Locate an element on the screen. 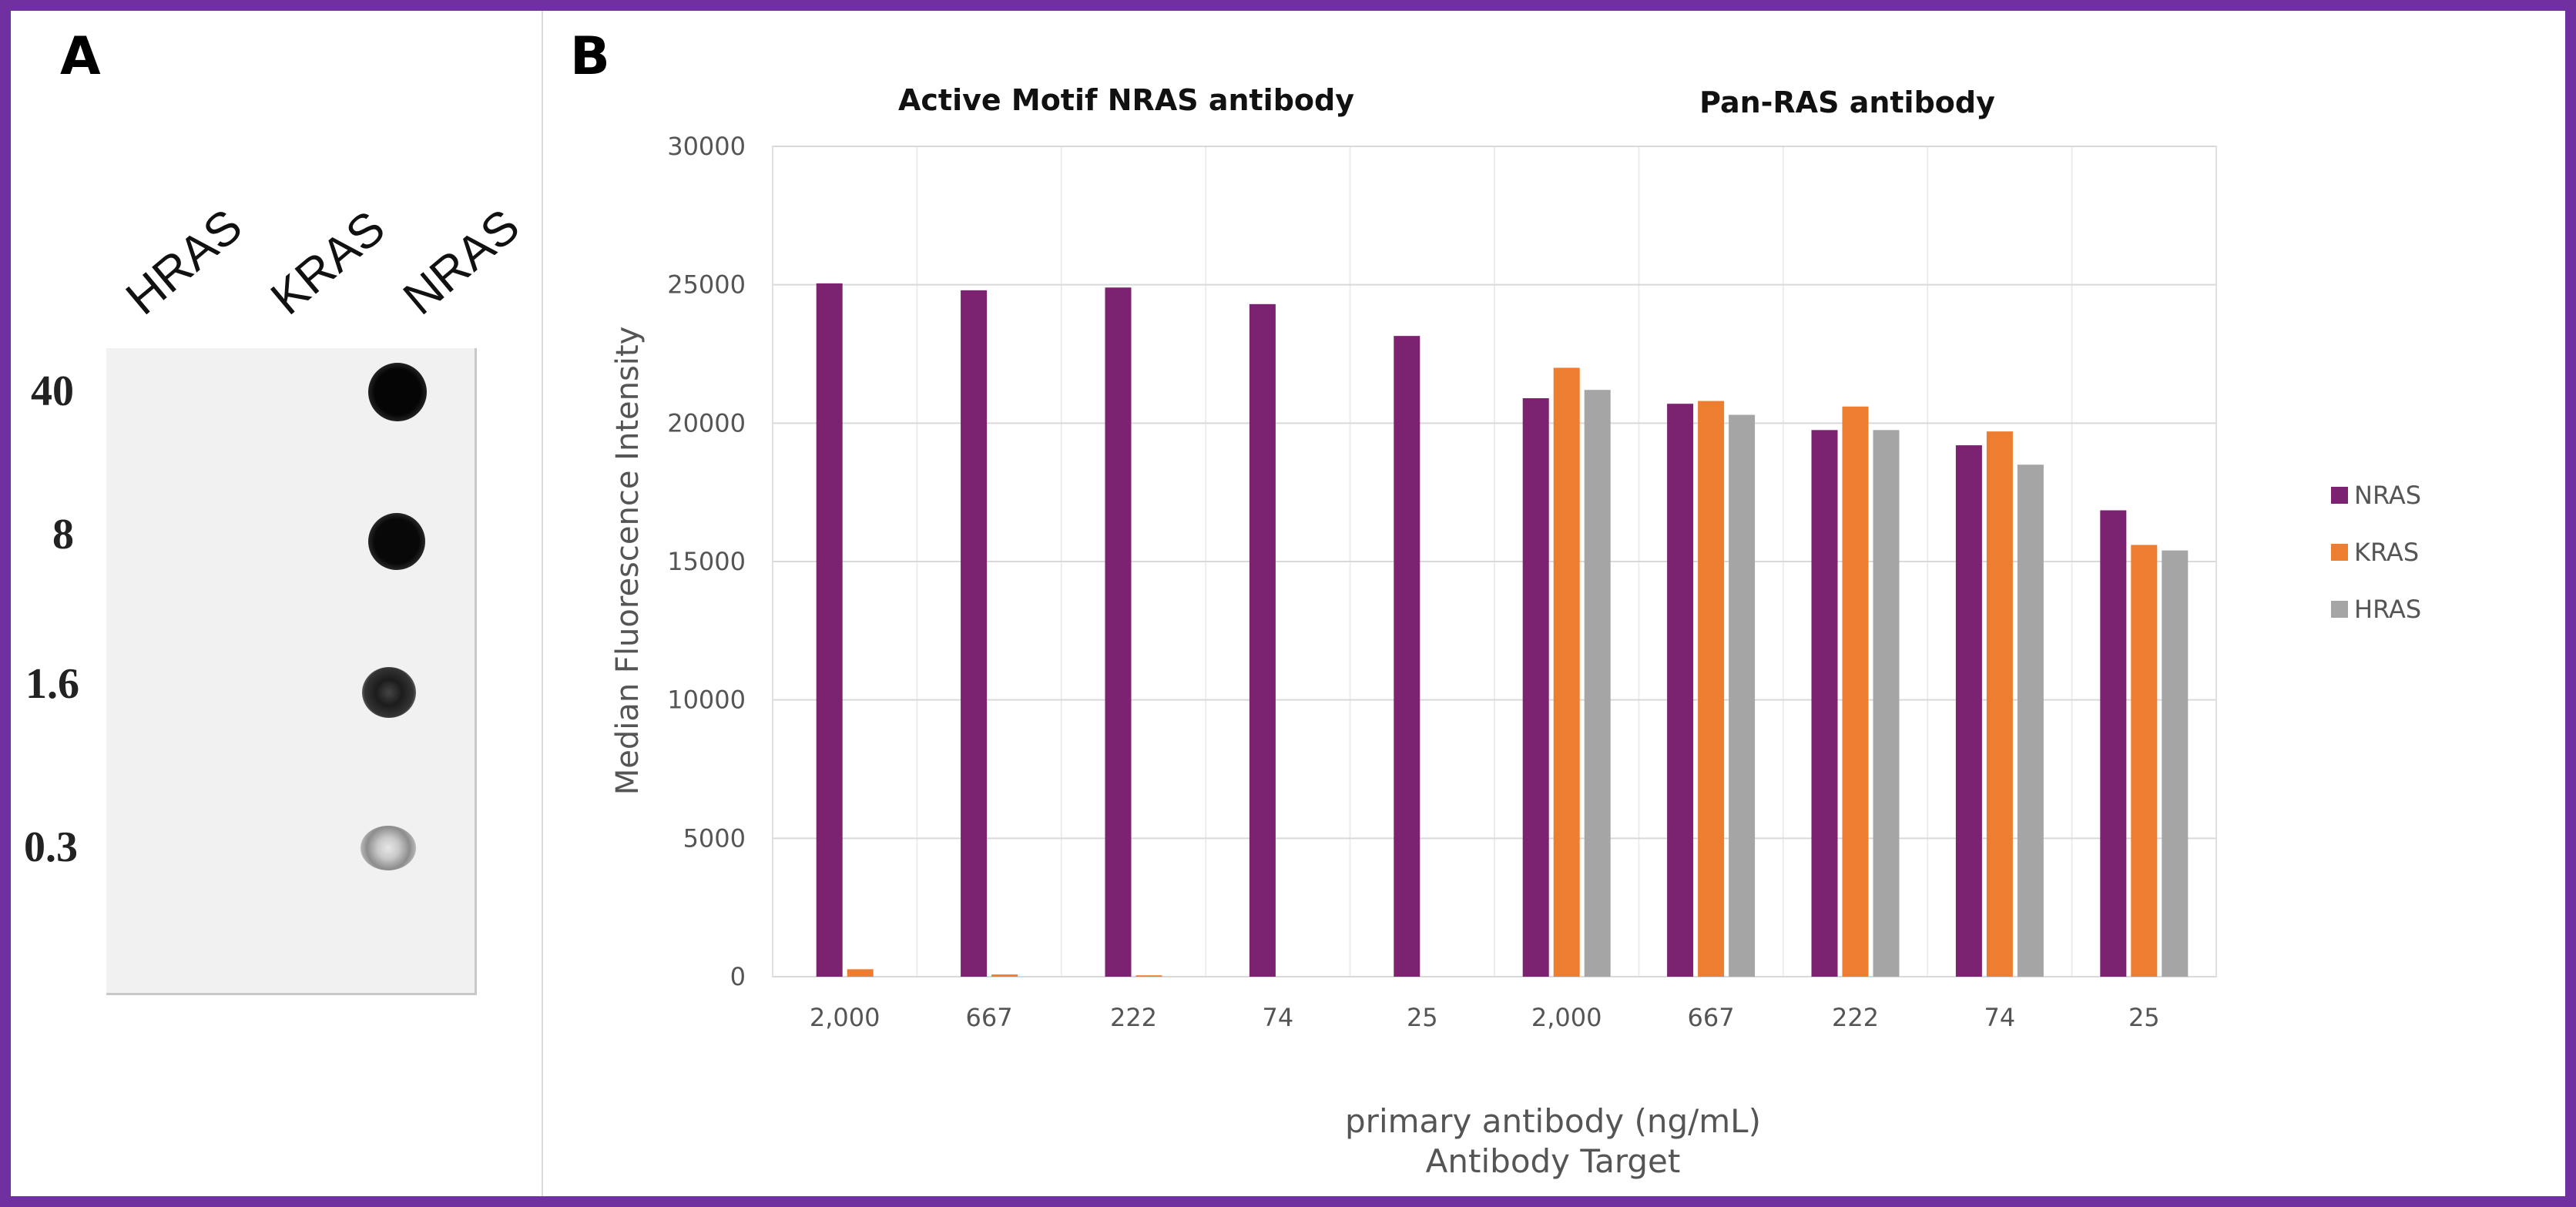  y-tick-label: 10000 is located at coordinates (706, 700).